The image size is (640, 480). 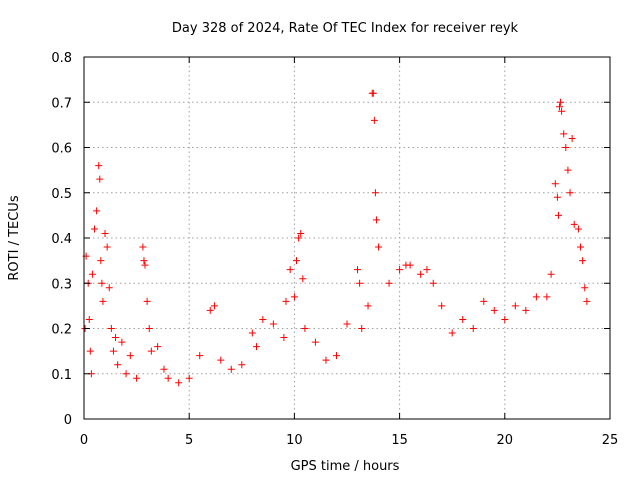 What do you see at coordinates (505, 440) in the screenshot?
I see `x-tick-label: 20` at bounding box center [505, 440].